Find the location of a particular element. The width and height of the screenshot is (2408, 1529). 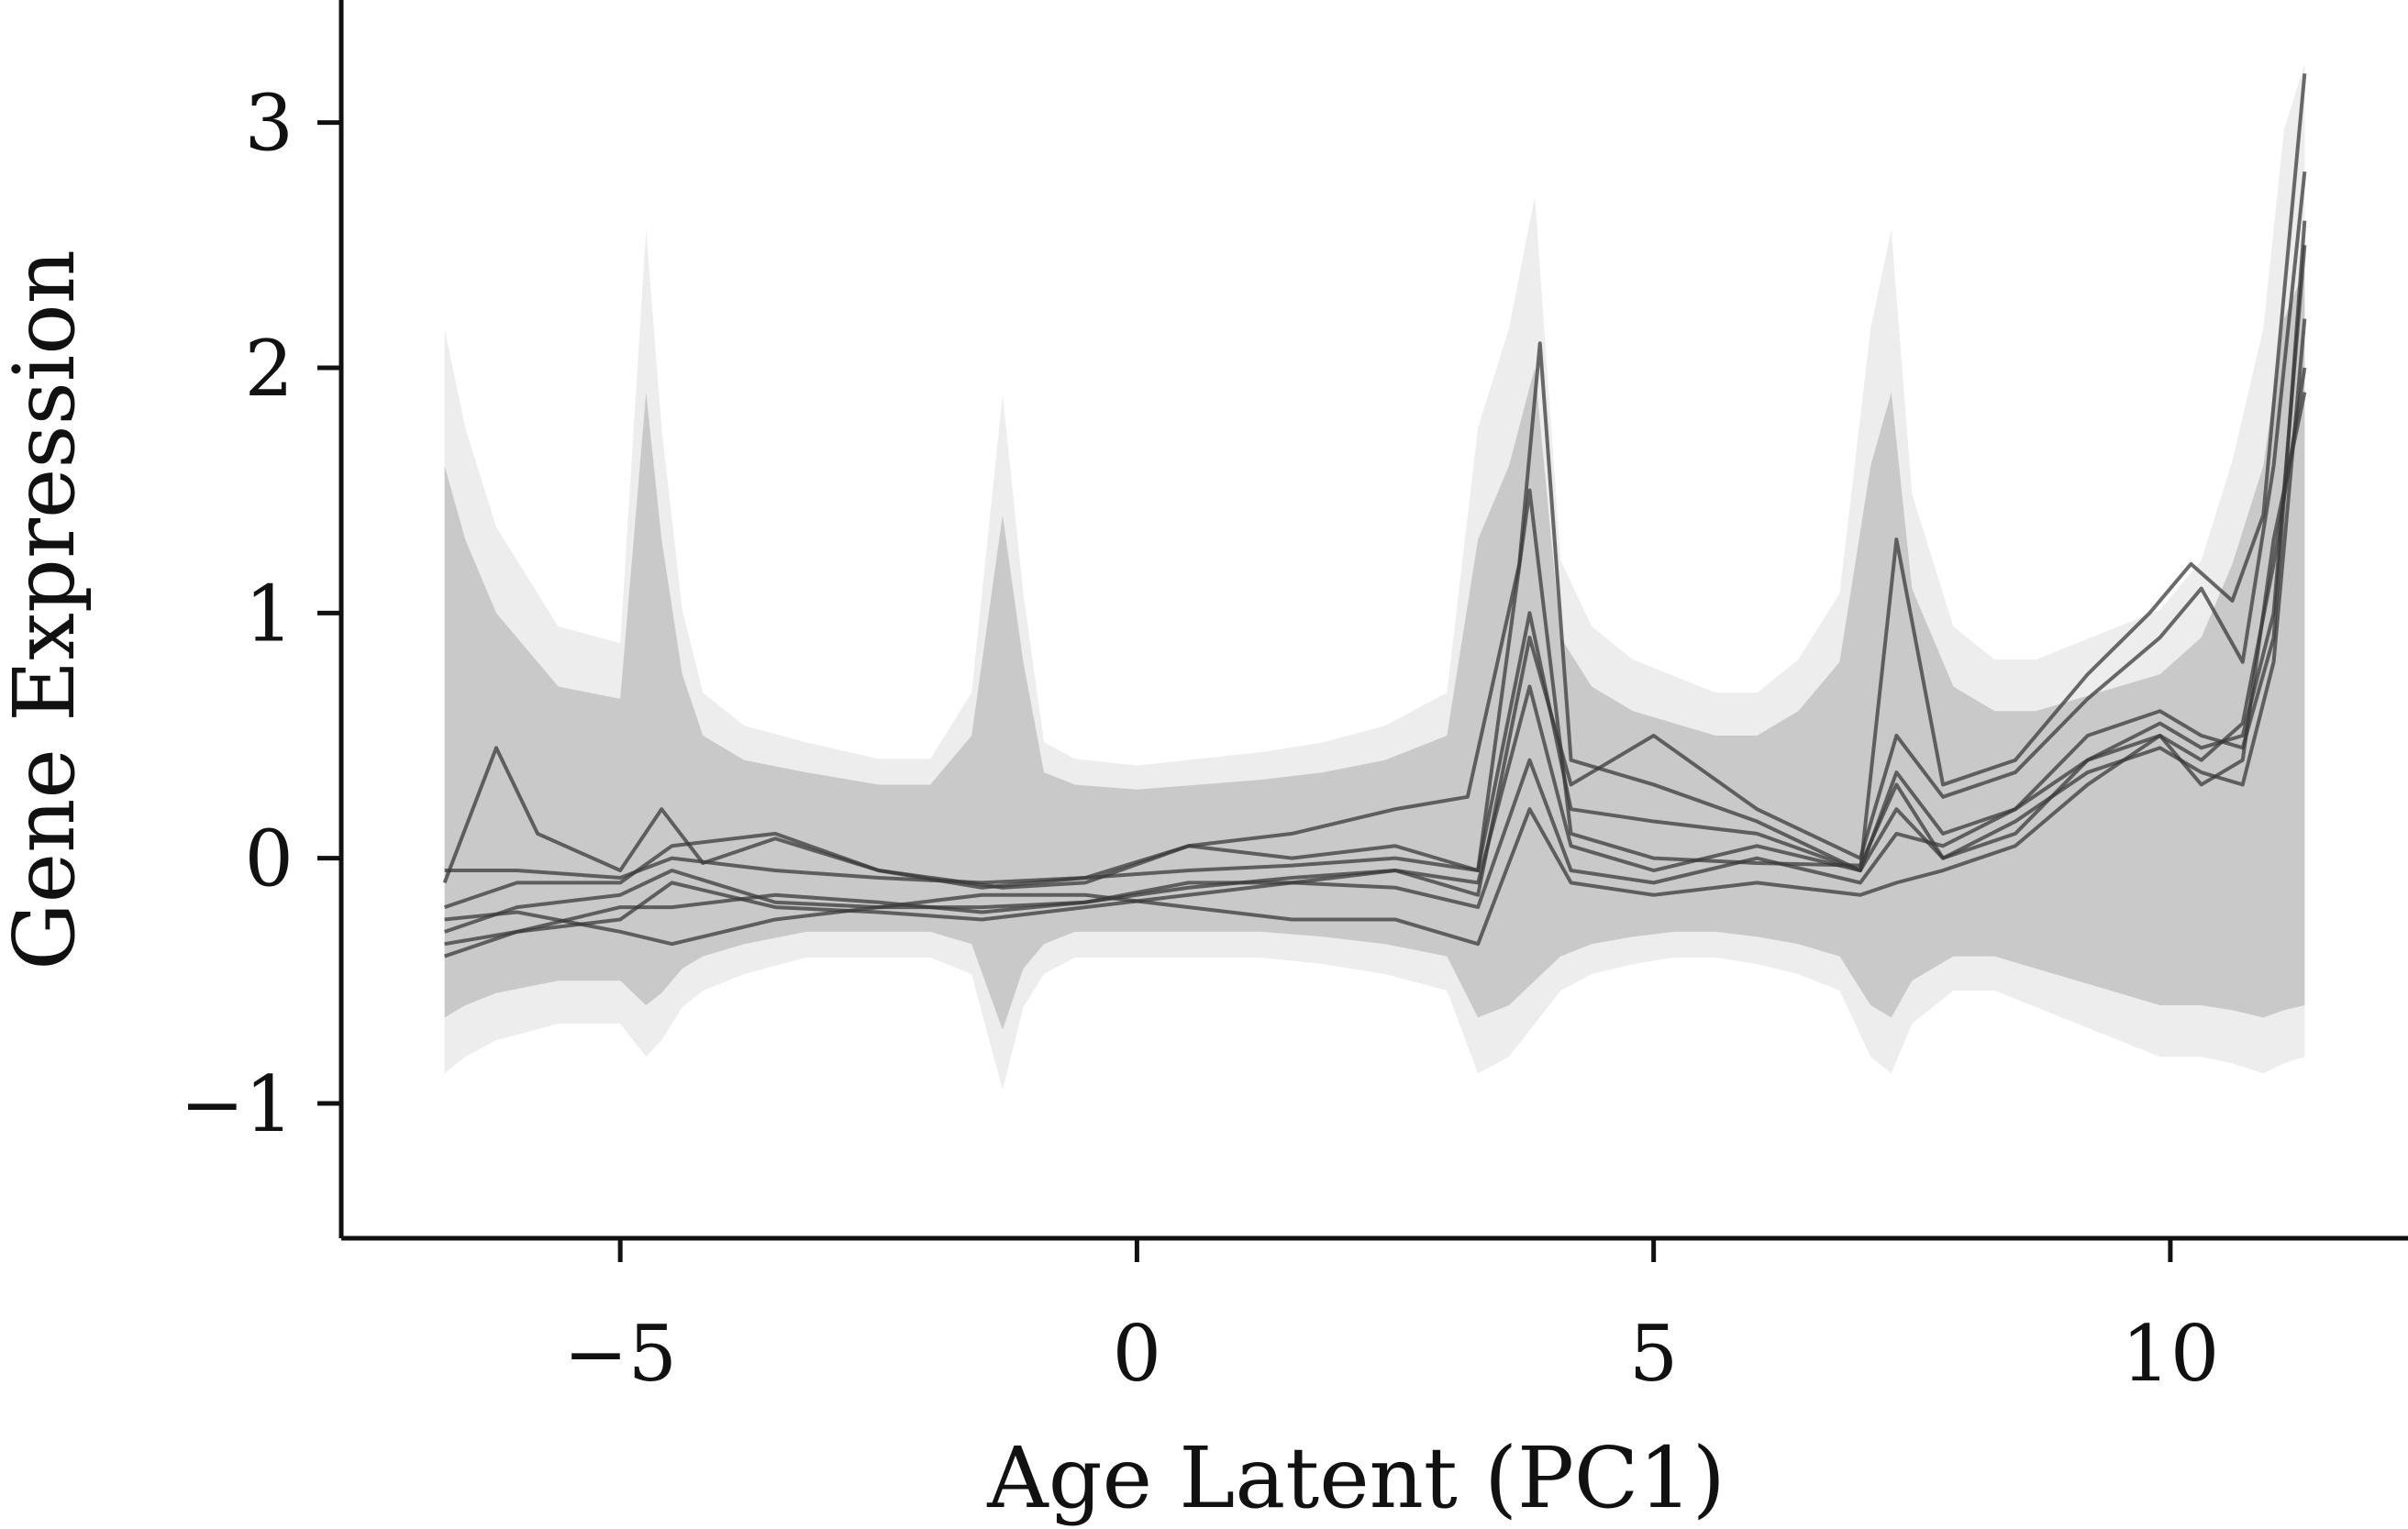

y-tick-label: 0 is located at coordinates (269, 859).